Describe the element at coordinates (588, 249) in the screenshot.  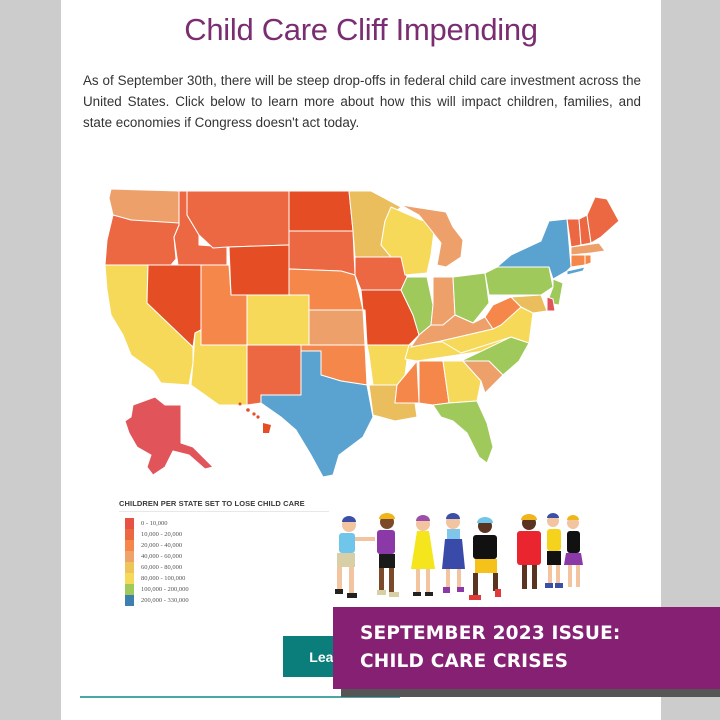
I see `state-ma` at that location.